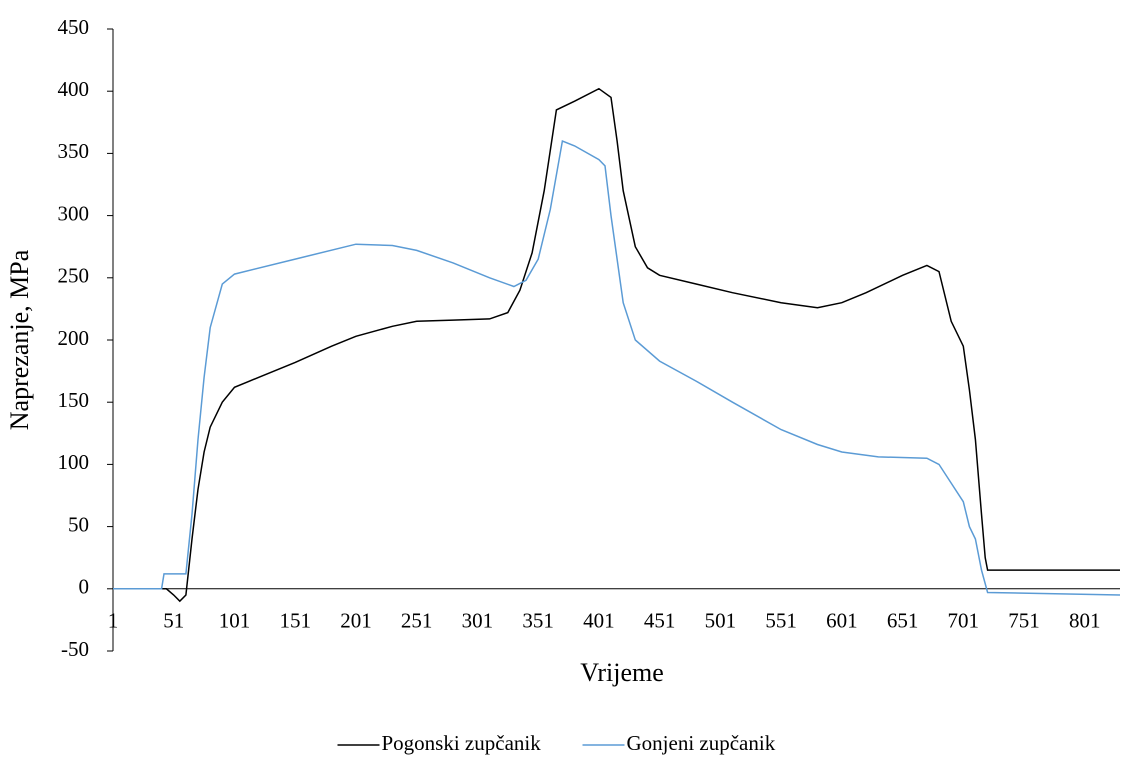 The width and height of the screenshot is (1121, 760). Describe the element at coordinates (78, 524) in the screenshot. I see `y-tick-label: 50` at that location.